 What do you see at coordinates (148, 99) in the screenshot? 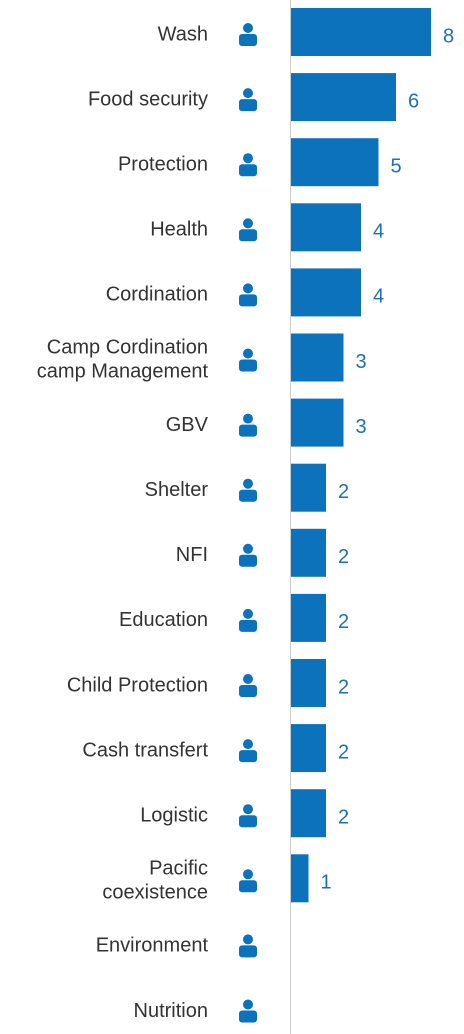
I see `category-label: Food security` at bounding box center [148, 99].